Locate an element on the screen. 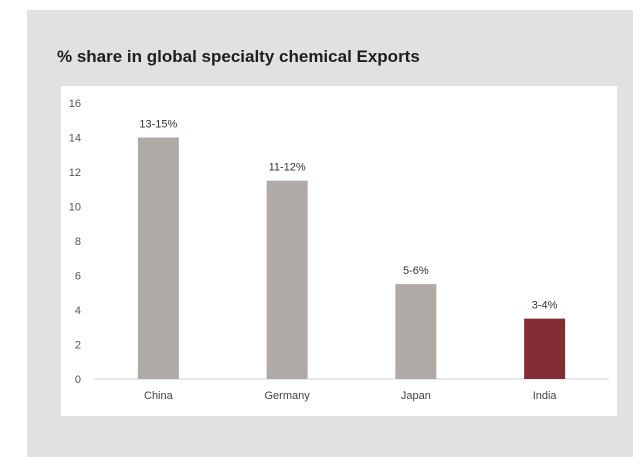  y-tick-label: 12 is located at coordinates (75, 173).